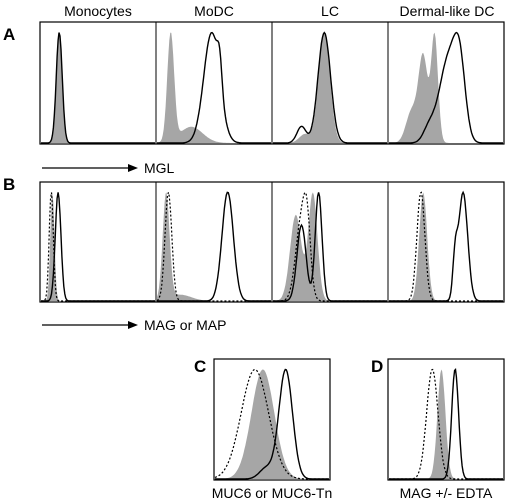  Describe the element at coordinates (330, 11) in the screenshot. I see `column-title-lc: LC` at that location.